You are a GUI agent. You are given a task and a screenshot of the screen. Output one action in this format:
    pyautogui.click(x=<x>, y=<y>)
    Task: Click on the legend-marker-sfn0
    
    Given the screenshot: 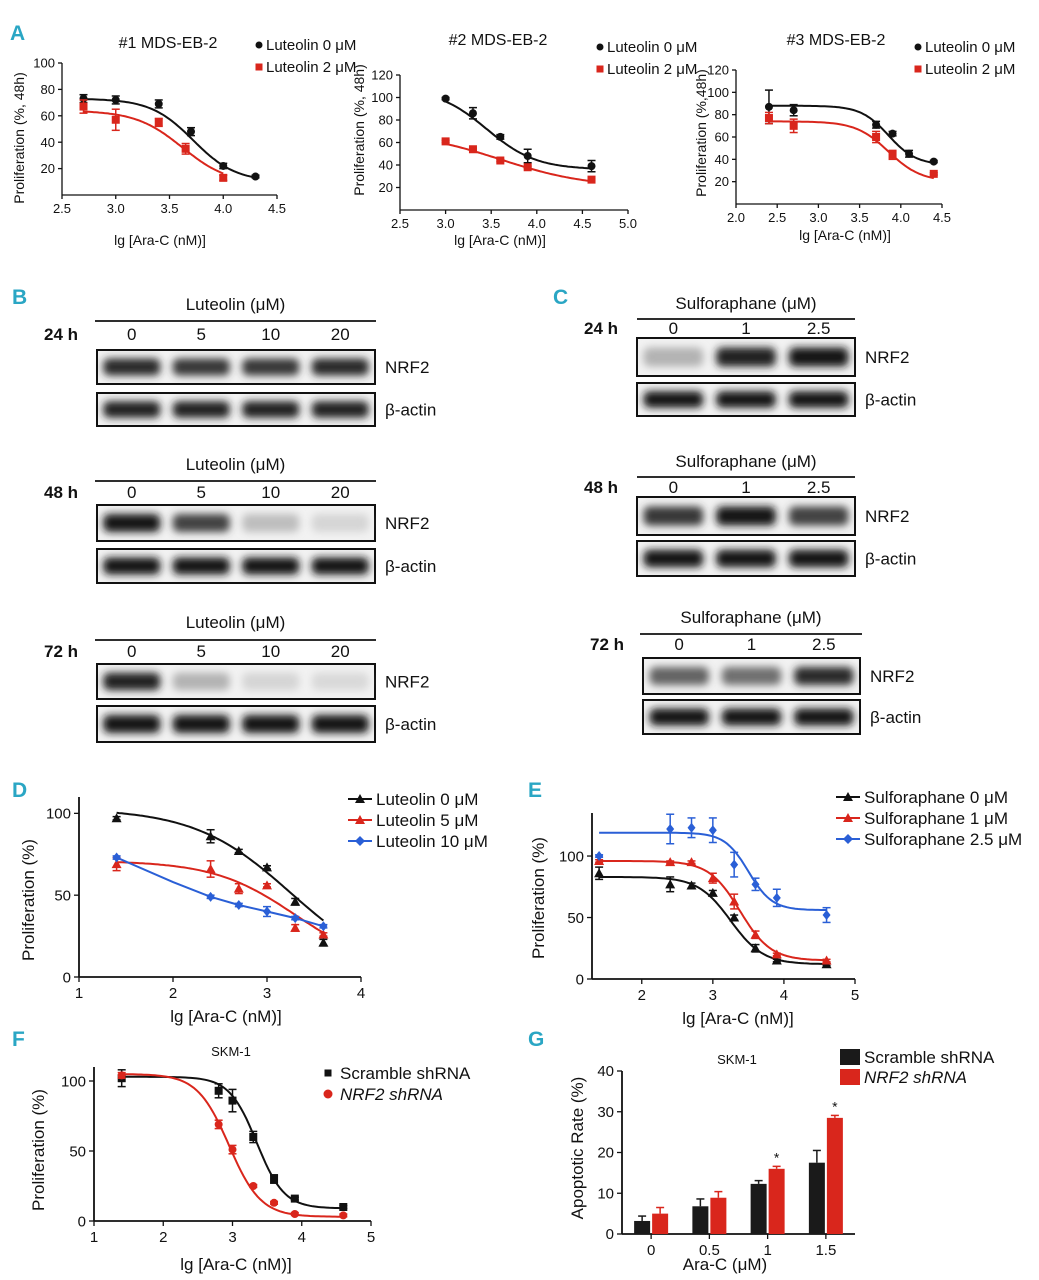 What is the action you would take?
    pyautogui.click(x=848, y=796)
    